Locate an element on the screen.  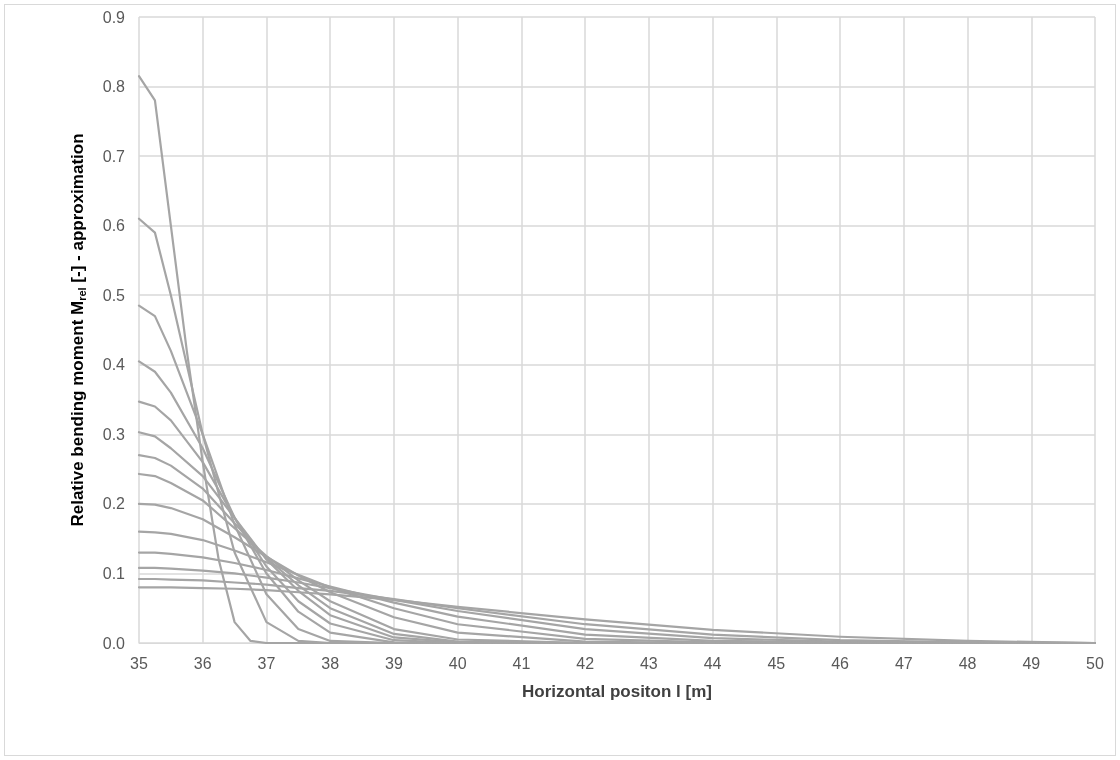
x-tick-label: 40 is located at coordinates (457, 663).